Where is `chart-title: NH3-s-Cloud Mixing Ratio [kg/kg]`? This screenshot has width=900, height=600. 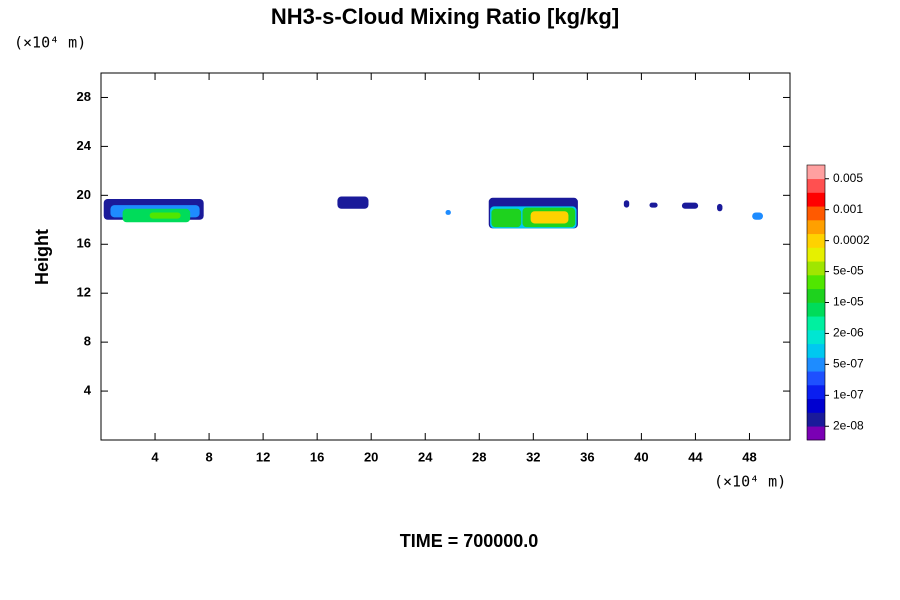
chart-title: NH3-s-Cloud Mixing Ratio [kg/kg] is located at coordinates (445, 16).